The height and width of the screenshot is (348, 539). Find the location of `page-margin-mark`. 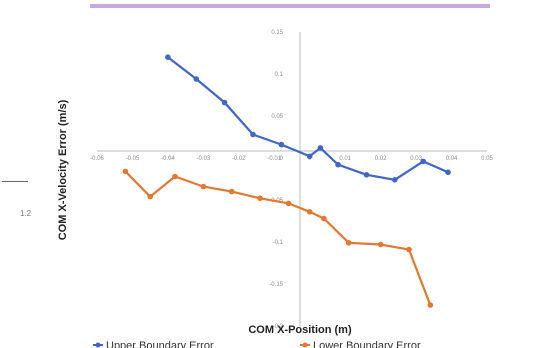

page-margin-mark is located at coordinates (15, 181).